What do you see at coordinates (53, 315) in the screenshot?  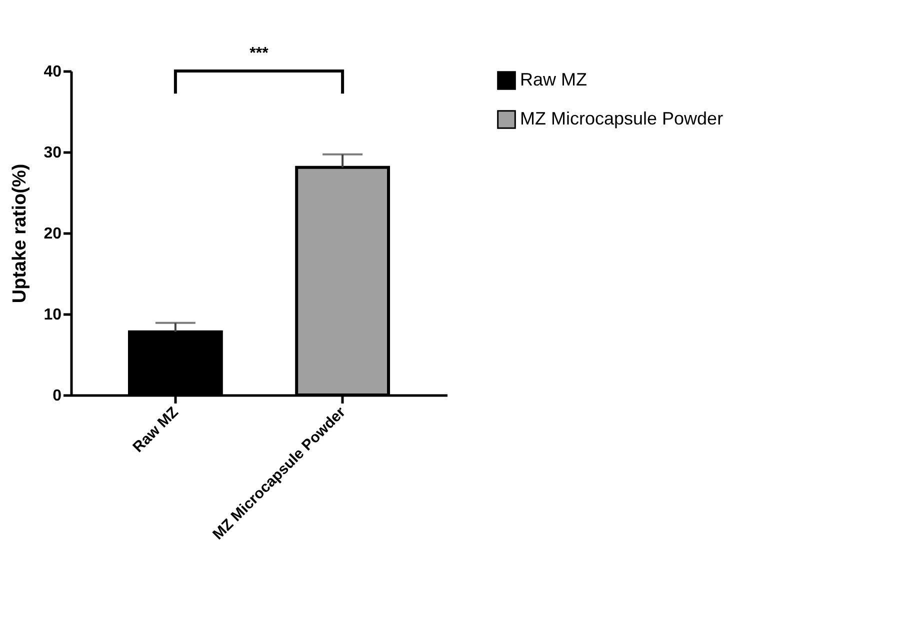 I see `y-tick-label: 10` at bounding box center [53, 315].